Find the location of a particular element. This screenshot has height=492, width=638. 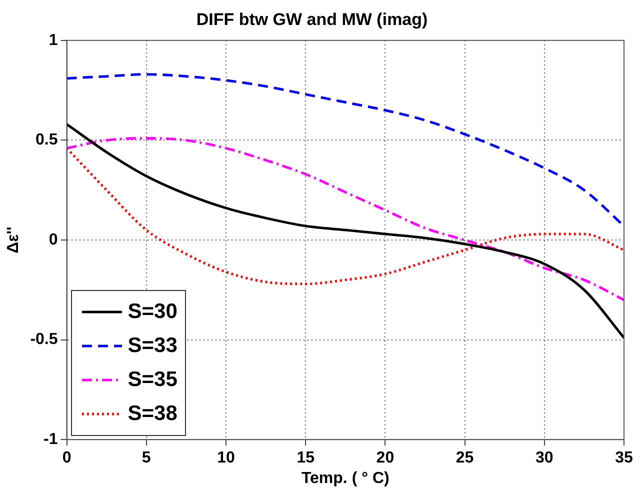

chart-title: DIFF btw GW and MW (imag) is located at coordinates (312, 19).